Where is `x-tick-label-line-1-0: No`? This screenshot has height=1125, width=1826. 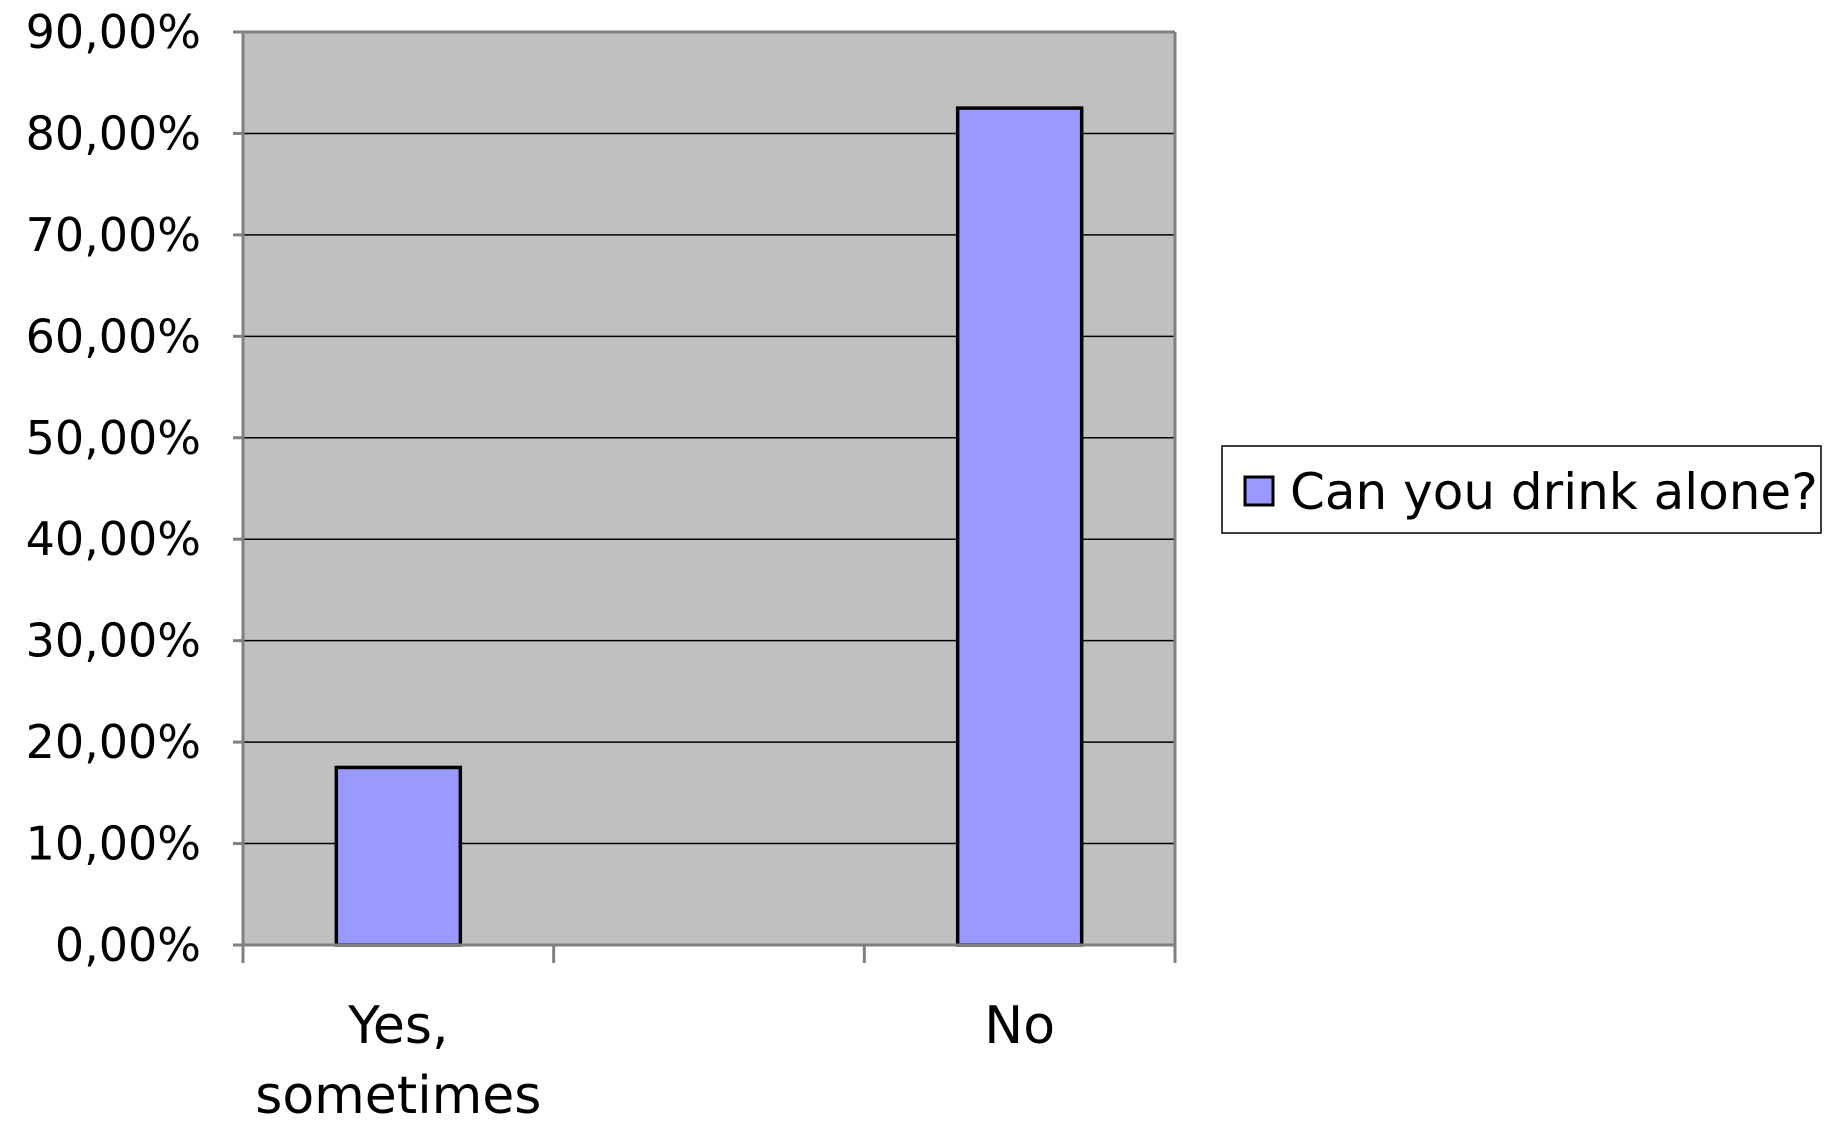
x-tick-label-line-1-0: No is located at coordinates (1019, 1026).